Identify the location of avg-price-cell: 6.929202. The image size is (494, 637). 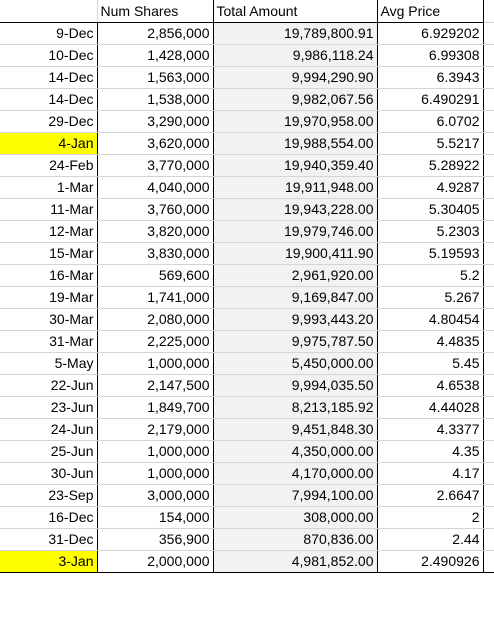
(430, 33).